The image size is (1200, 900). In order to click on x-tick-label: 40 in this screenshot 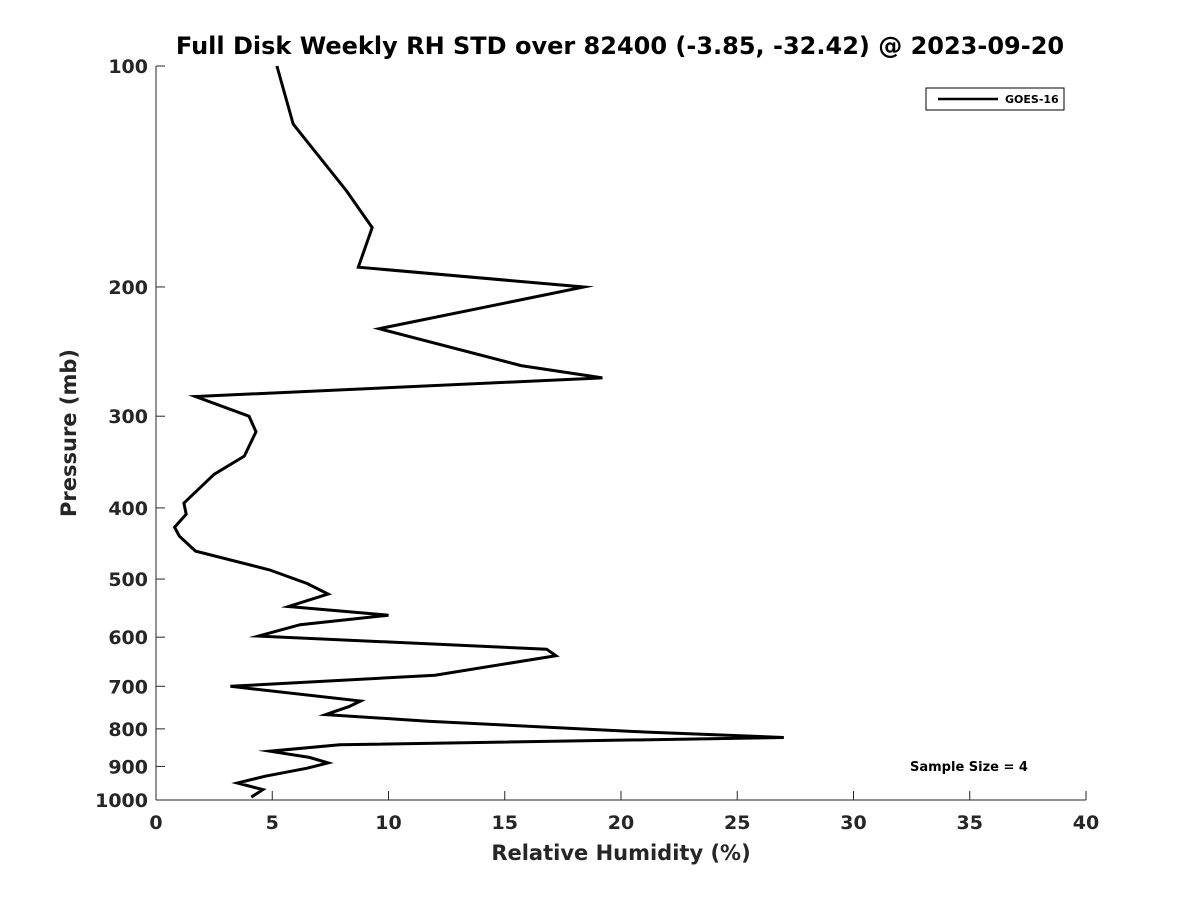, I will do `click(1086, 823)`.